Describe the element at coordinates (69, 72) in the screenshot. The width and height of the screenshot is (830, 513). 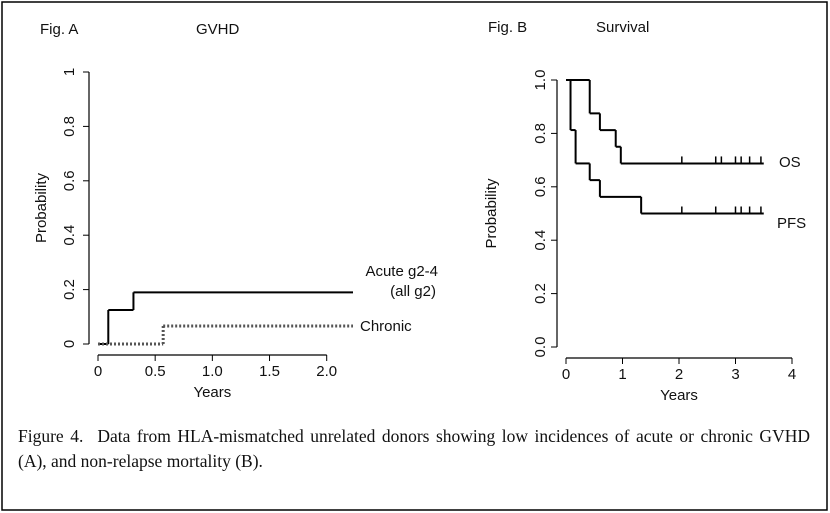
I see `y-tick-label: 1` at that location.